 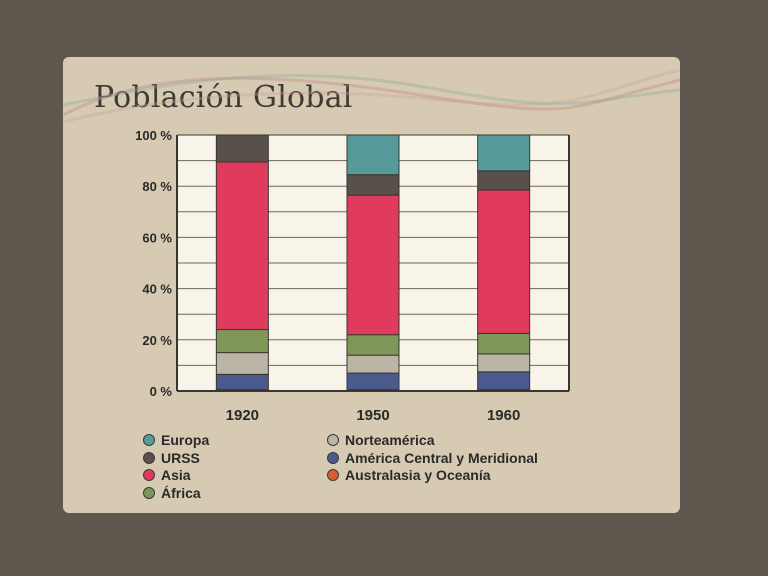 I want to click on chart-title: Población Global, so click(x=223, y=97).